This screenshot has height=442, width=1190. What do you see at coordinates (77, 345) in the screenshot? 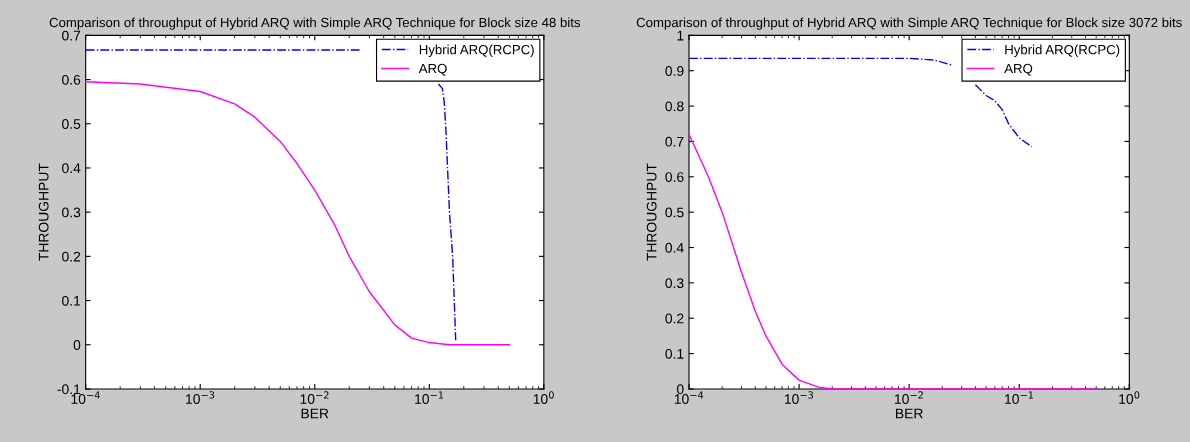
I see `y-tick-label: 0` at bounding box center [77, 345].